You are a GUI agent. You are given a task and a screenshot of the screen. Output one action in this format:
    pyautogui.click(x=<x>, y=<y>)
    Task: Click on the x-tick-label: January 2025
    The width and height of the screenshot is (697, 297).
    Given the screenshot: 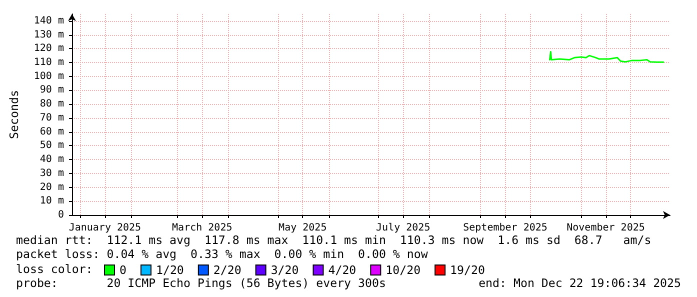 What is the action you would take?
    pyautogui.click(x=105, y=228)
    